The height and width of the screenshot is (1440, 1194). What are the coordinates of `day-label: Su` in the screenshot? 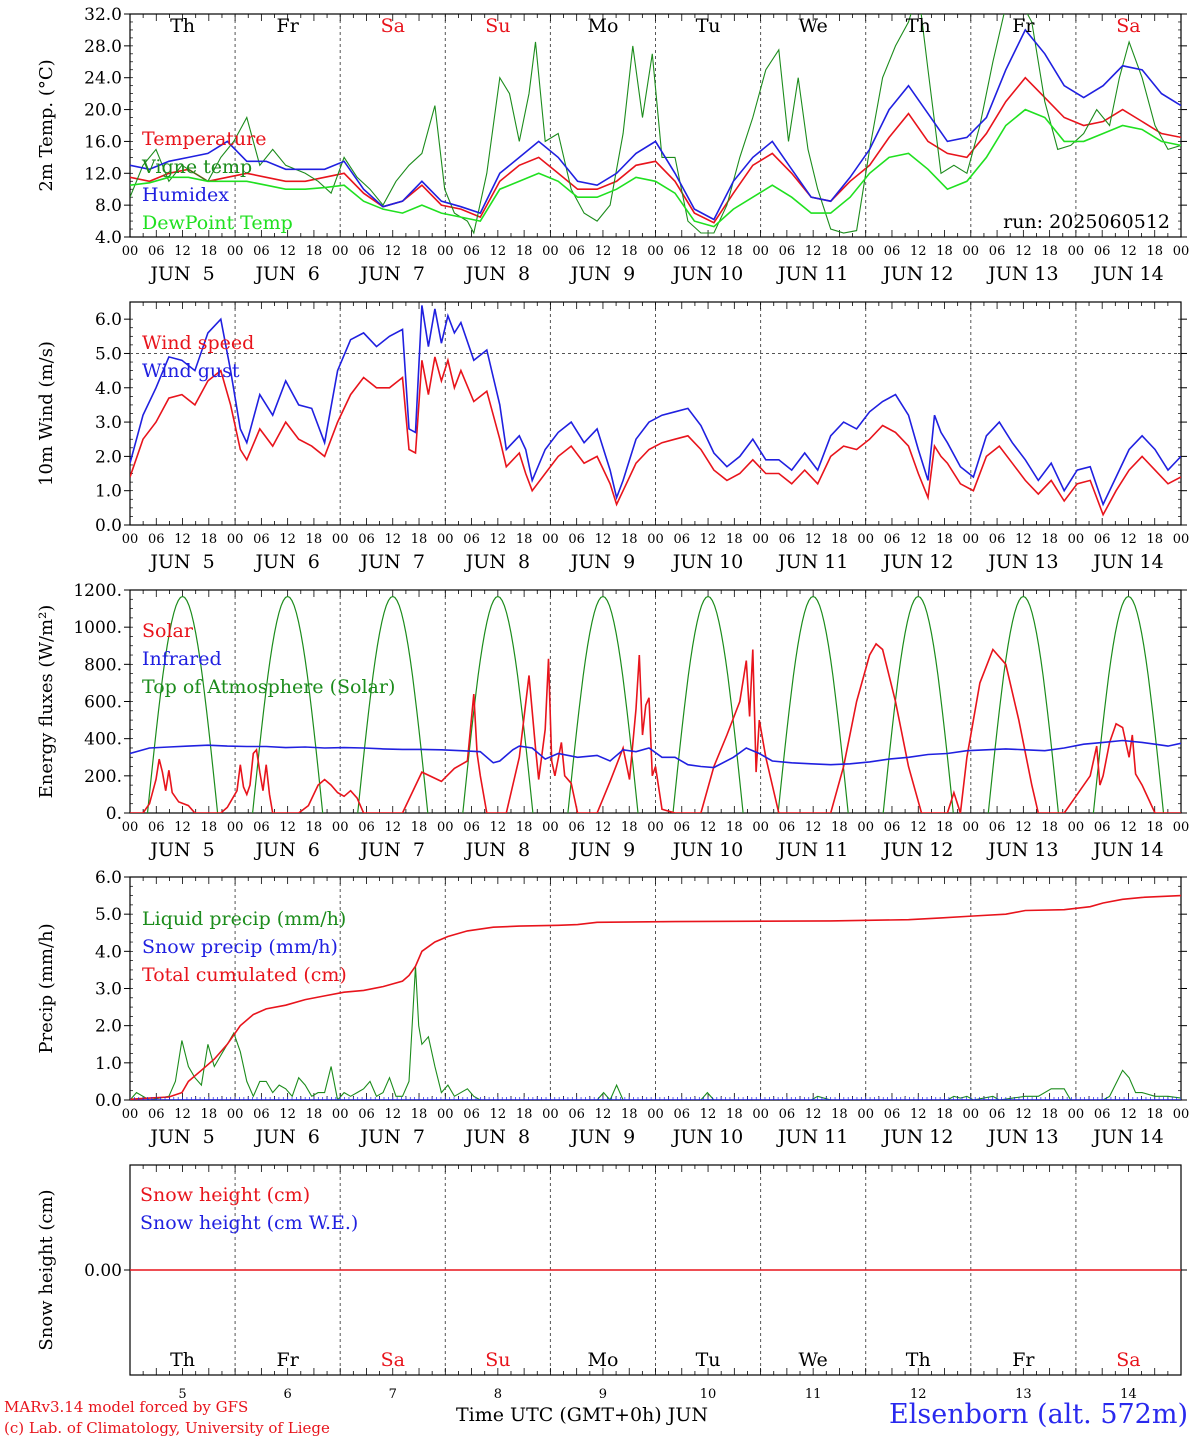 It's located at (497, 1360).